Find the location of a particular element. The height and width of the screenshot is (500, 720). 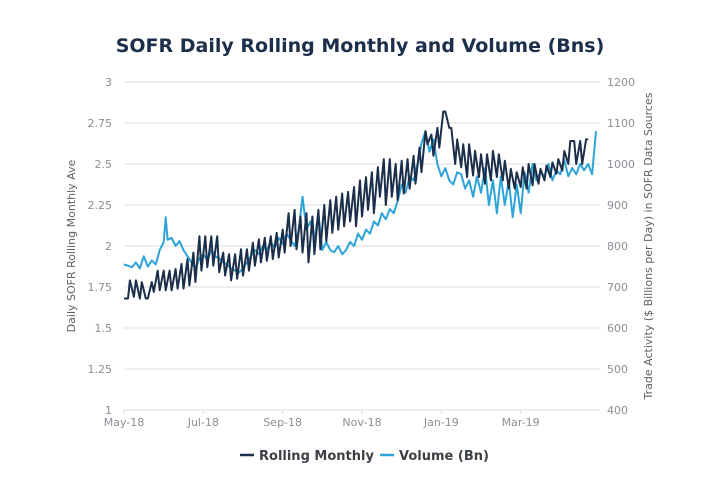

x-tick-label: Jan-19 is located at coordinates (441, 422).